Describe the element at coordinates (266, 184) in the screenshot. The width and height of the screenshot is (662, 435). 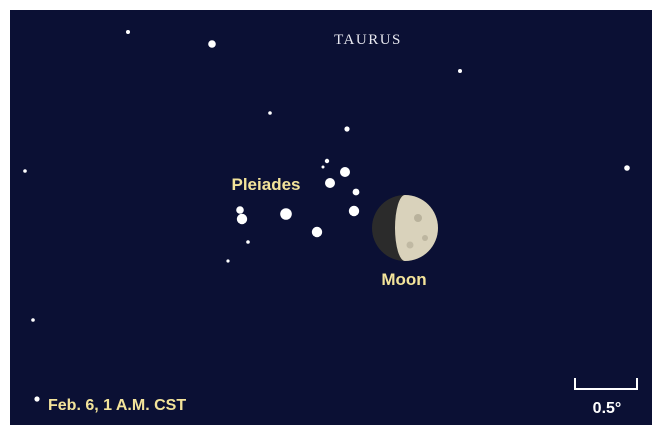
I see `cluster-label: Pleiades` at that location.